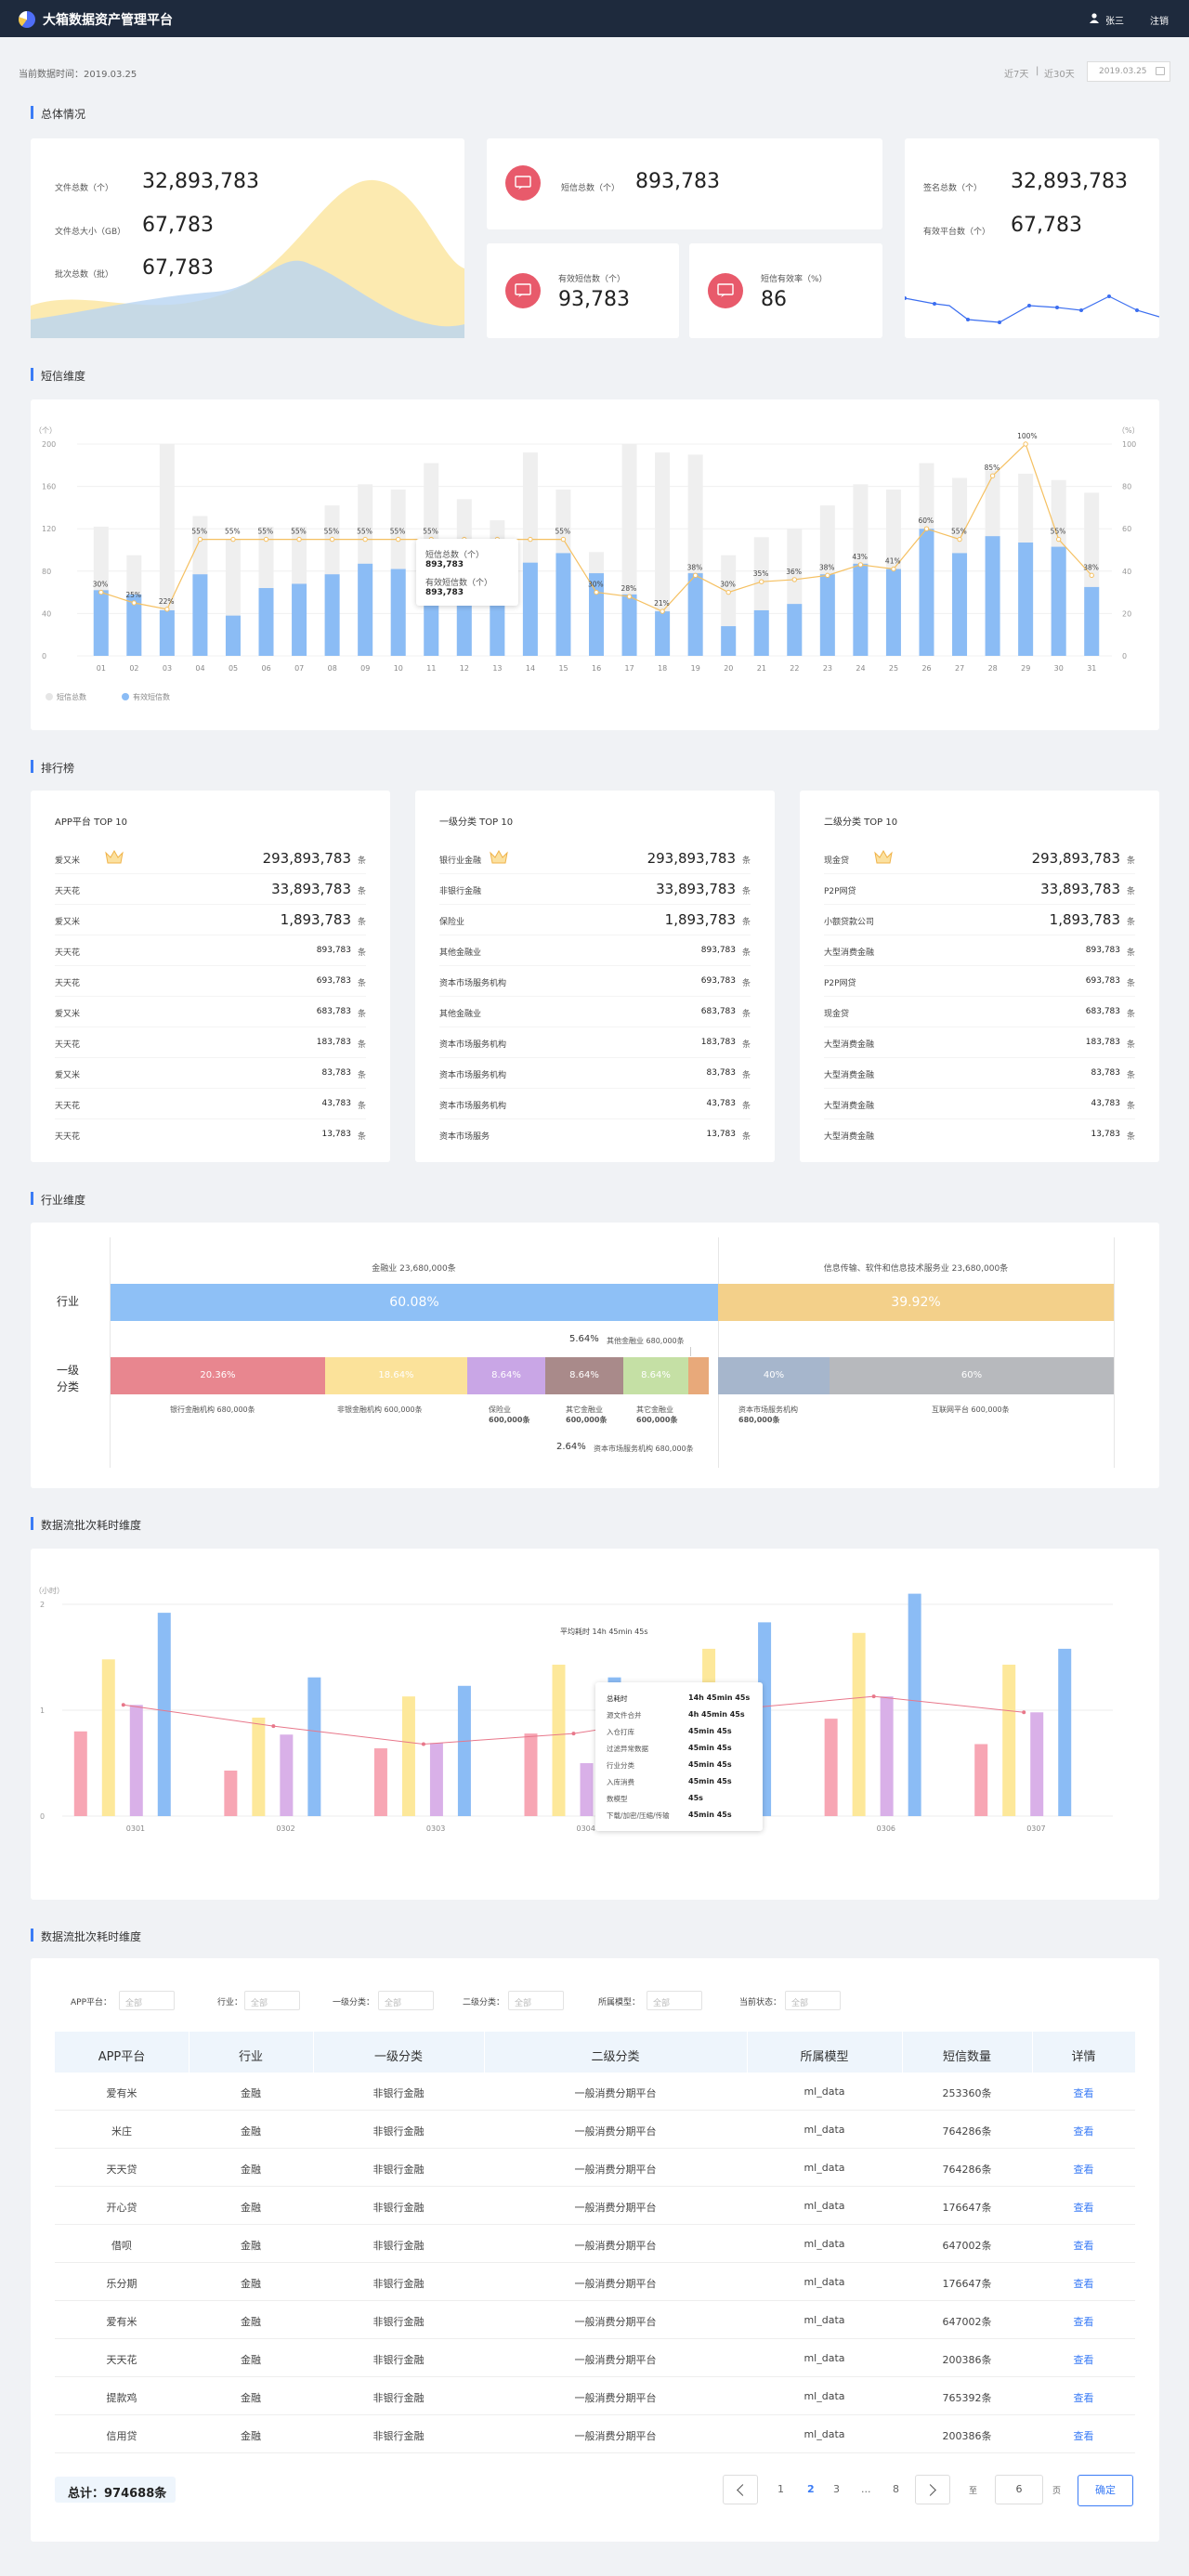  I want to click on section-title-overall: 总体情况, so click(63, 114).